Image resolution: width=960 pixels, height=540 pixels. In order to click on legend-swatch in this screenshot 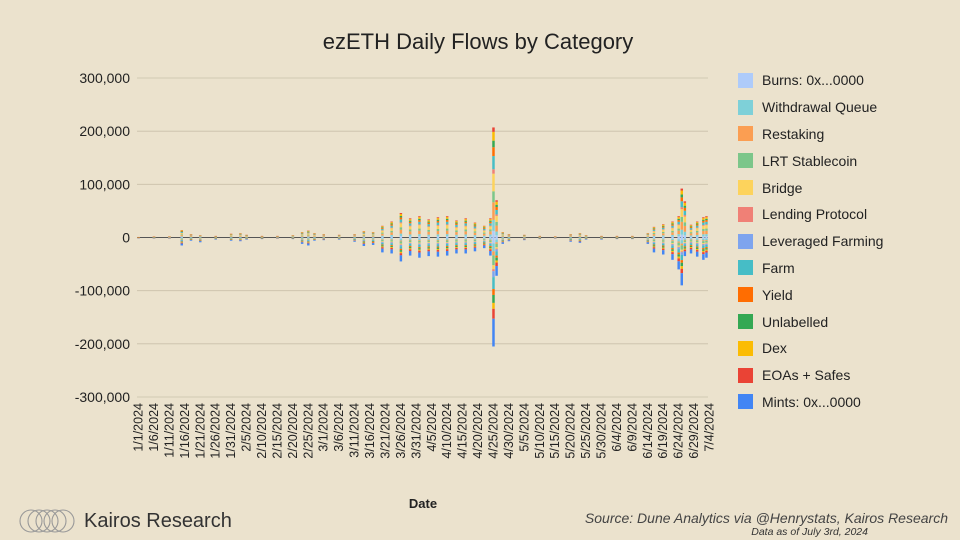, I will do `click(745, 402)`.